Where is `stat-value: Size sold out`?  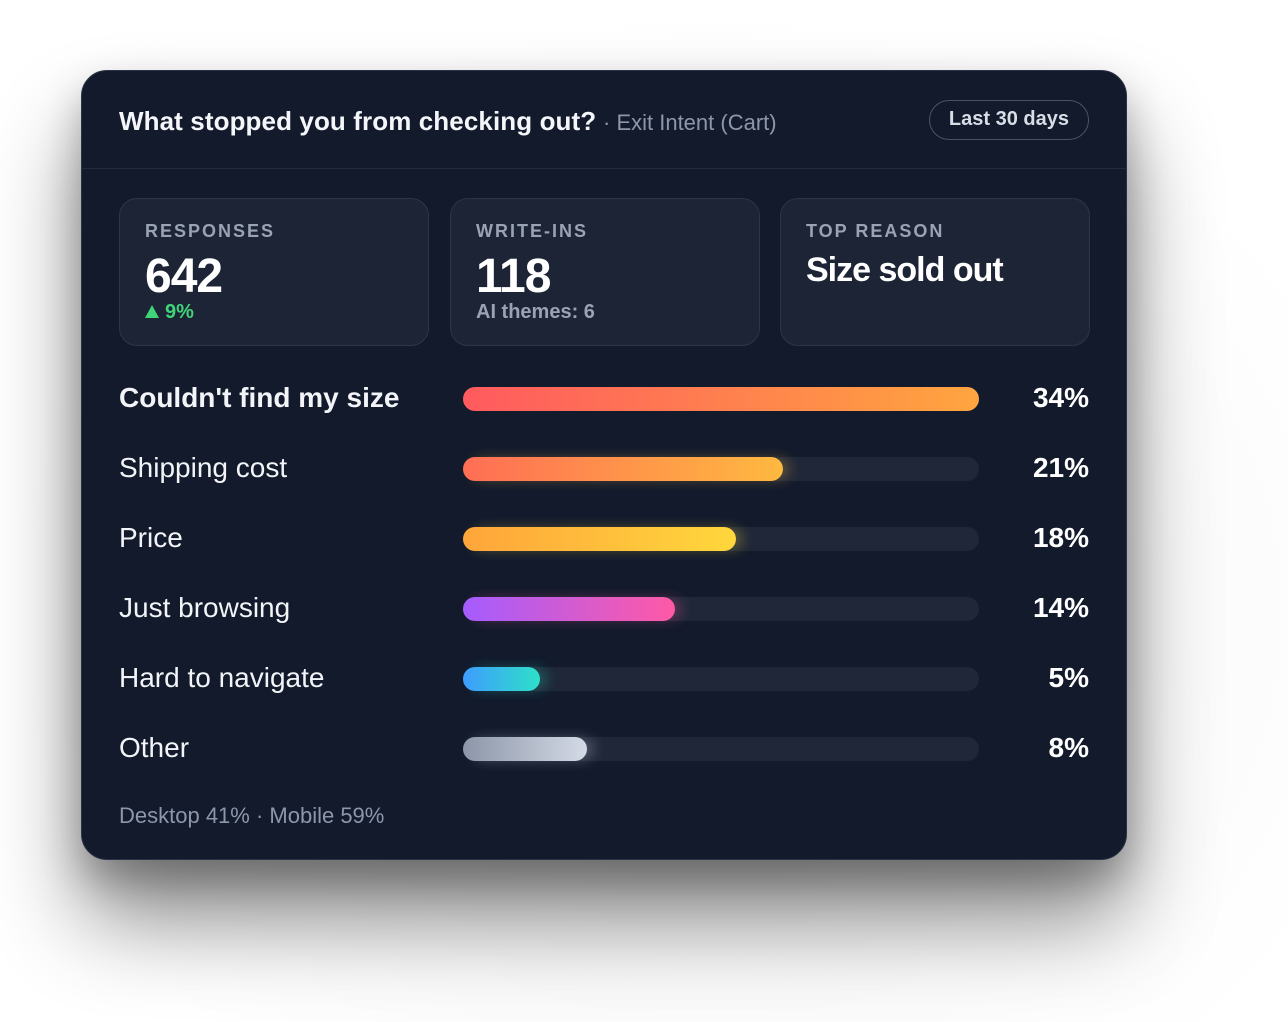
stat-value: Size sold out is located at coordinates (905, 270).